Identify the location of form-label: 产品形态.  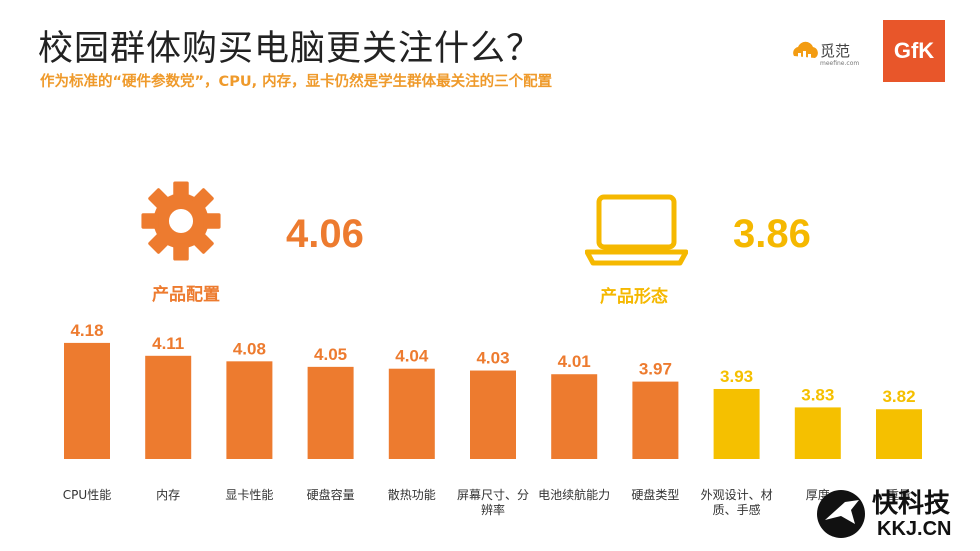
(634, 297).